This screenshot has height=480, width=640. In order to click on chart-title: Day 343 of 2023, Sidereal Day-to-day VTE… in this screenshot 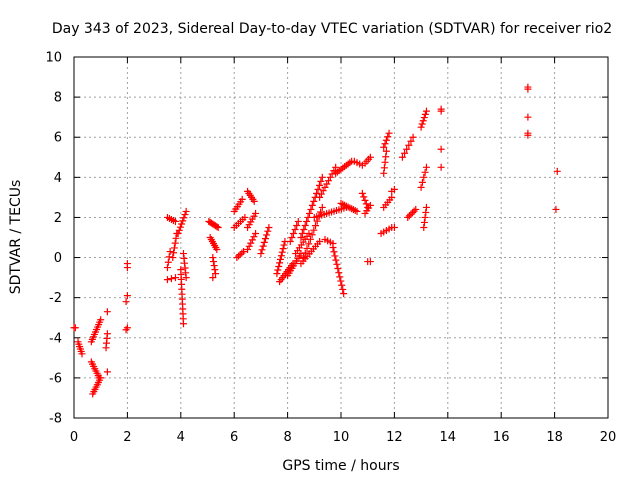, I will do `click(332, 29)`.